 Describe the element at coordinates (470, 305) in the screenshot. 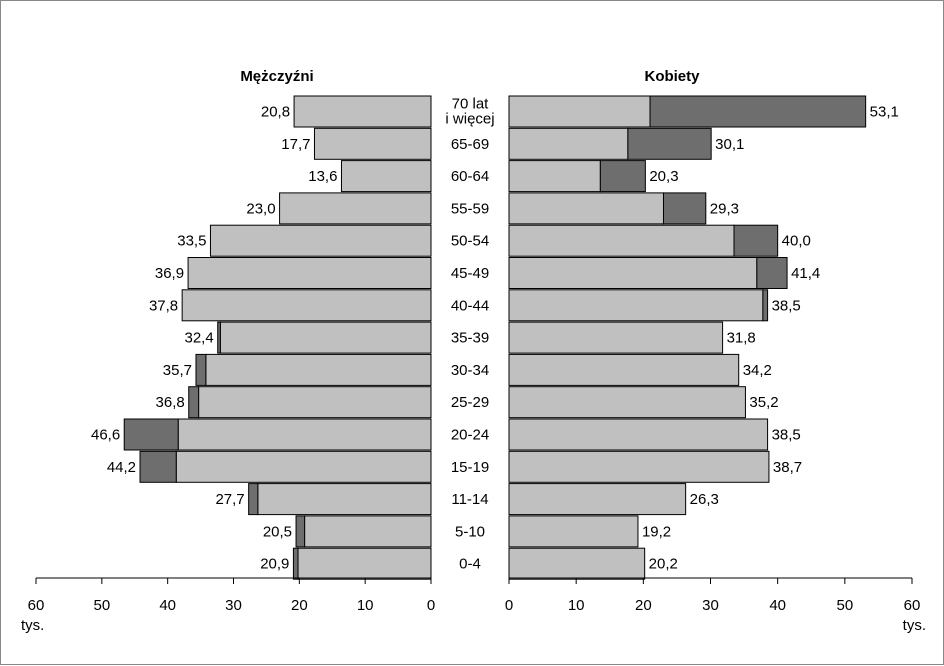

I see `category-label: 40-44` at that location.